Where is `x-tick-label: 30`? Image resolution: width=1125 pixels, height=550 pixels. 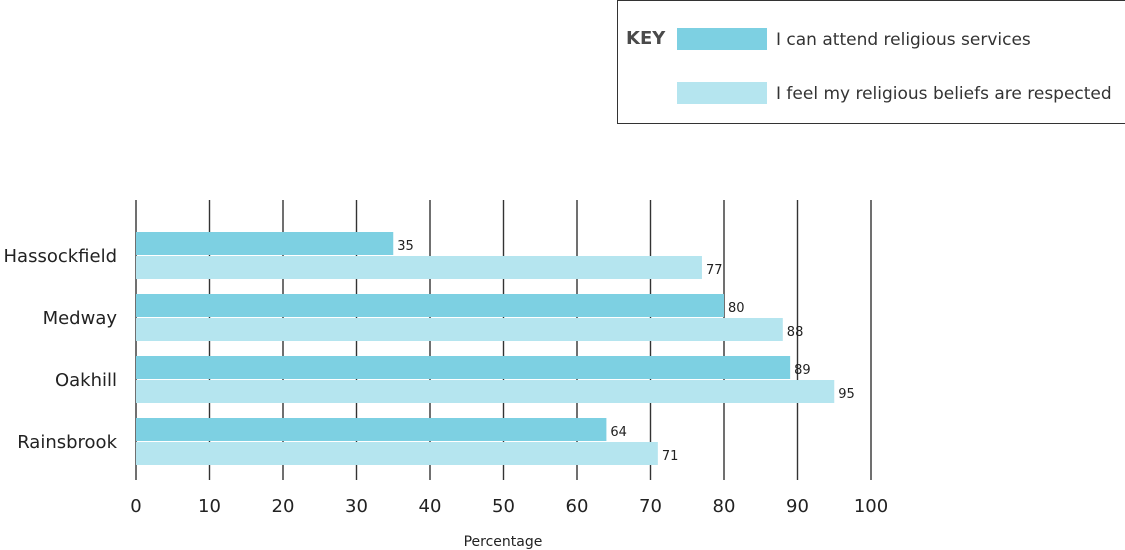
x-tick-label: 30 is located at coordinates (356, 506).